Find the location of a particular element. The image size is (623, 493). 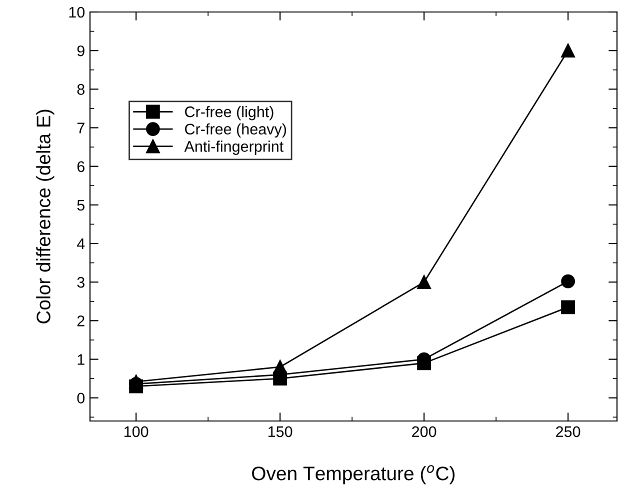

legend-label: Anti-fingerprint is located at coordinates (234, 147).